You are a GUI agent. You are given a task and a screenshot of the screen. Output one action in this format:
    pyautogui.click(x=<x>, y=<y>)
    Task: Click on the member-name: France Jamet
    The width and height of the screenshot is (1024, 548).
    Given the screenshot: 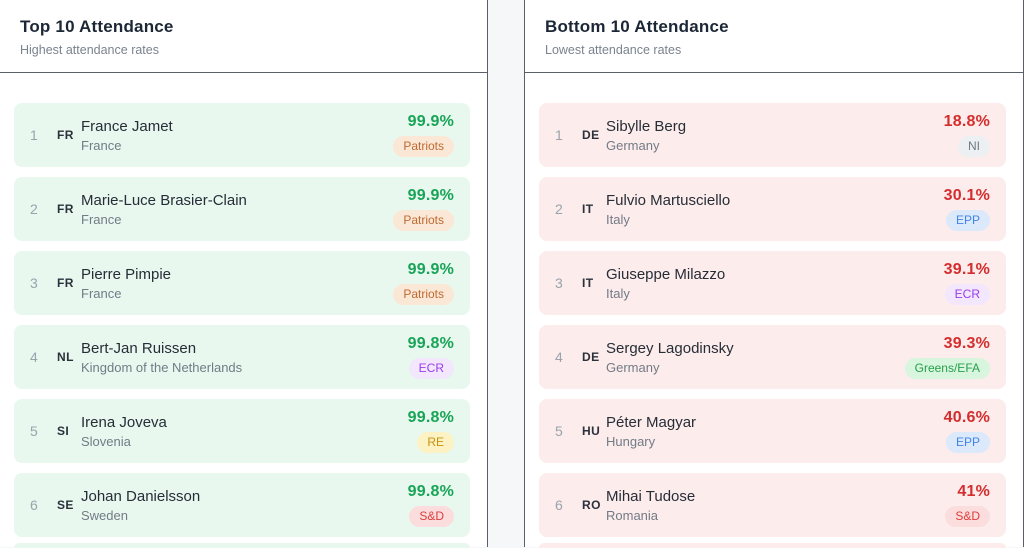 What is the action you would take?
    pyautogui.click(x=127, y=126)
    